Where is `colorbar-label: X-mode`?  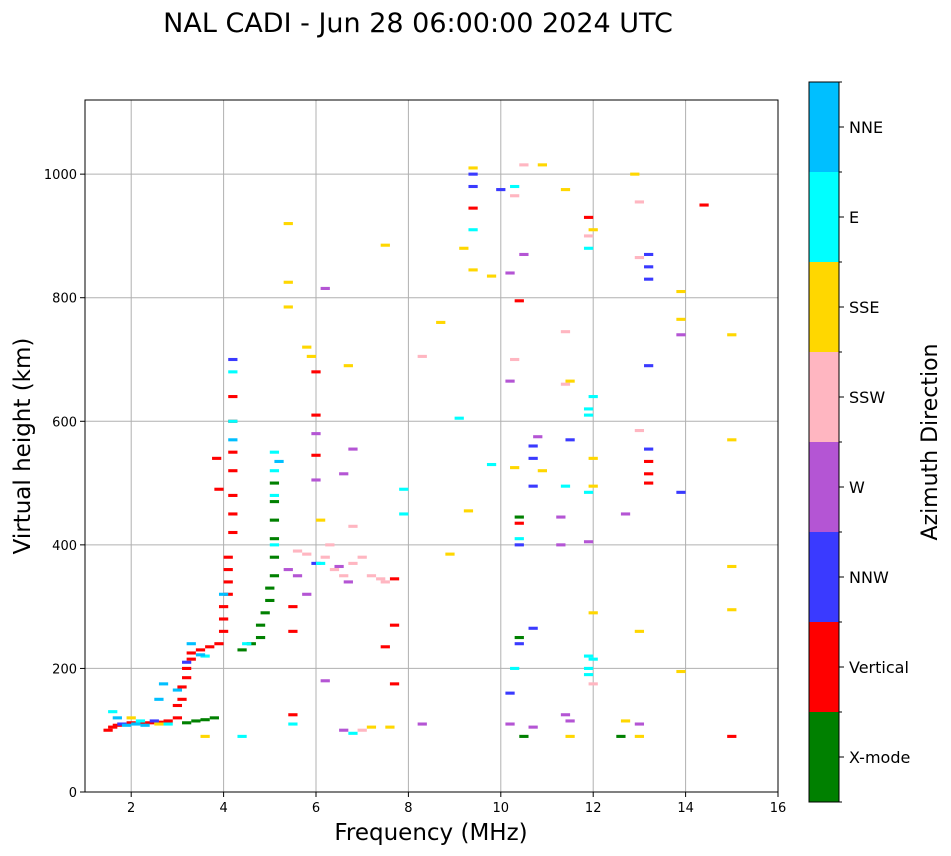
colorbar-label: X-mode is located at coordinates (879, 757).